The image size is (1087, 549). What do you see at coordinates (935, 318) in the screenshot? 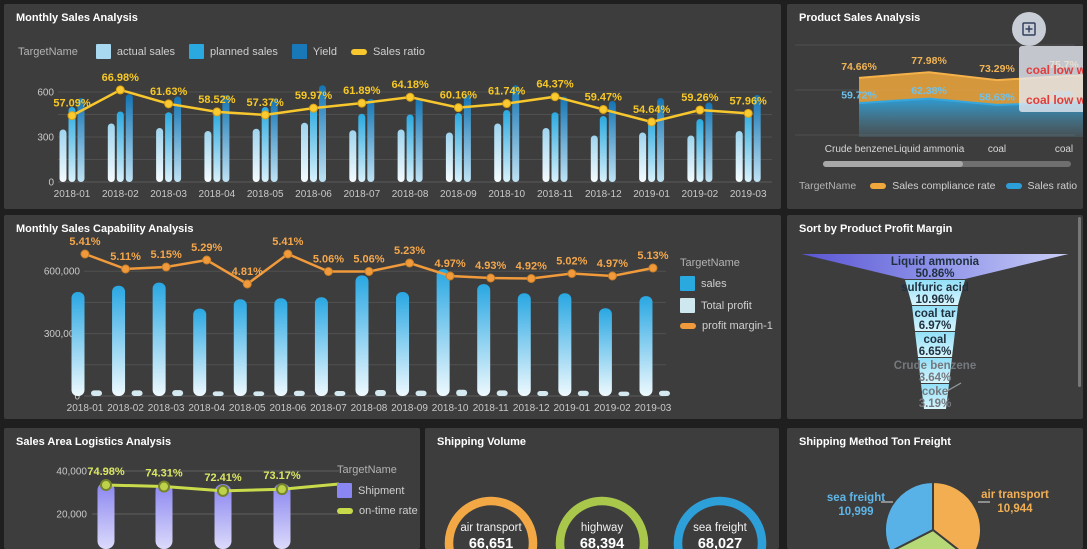
I see `funnel-segment-coal-tar` at bounding box center [935, 318].